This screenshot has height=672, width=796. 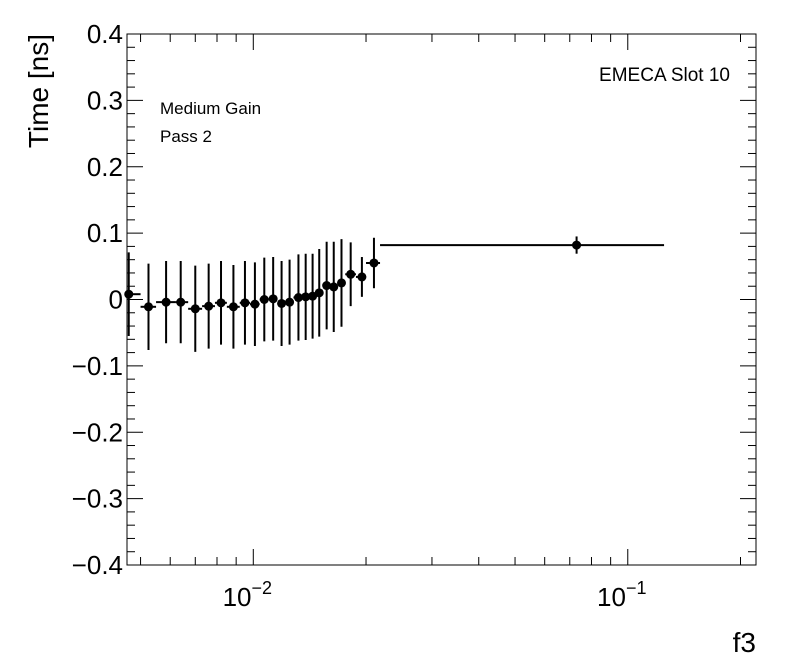 I want to click on y-tick-label: −0.3, so click(x=97, y=499).